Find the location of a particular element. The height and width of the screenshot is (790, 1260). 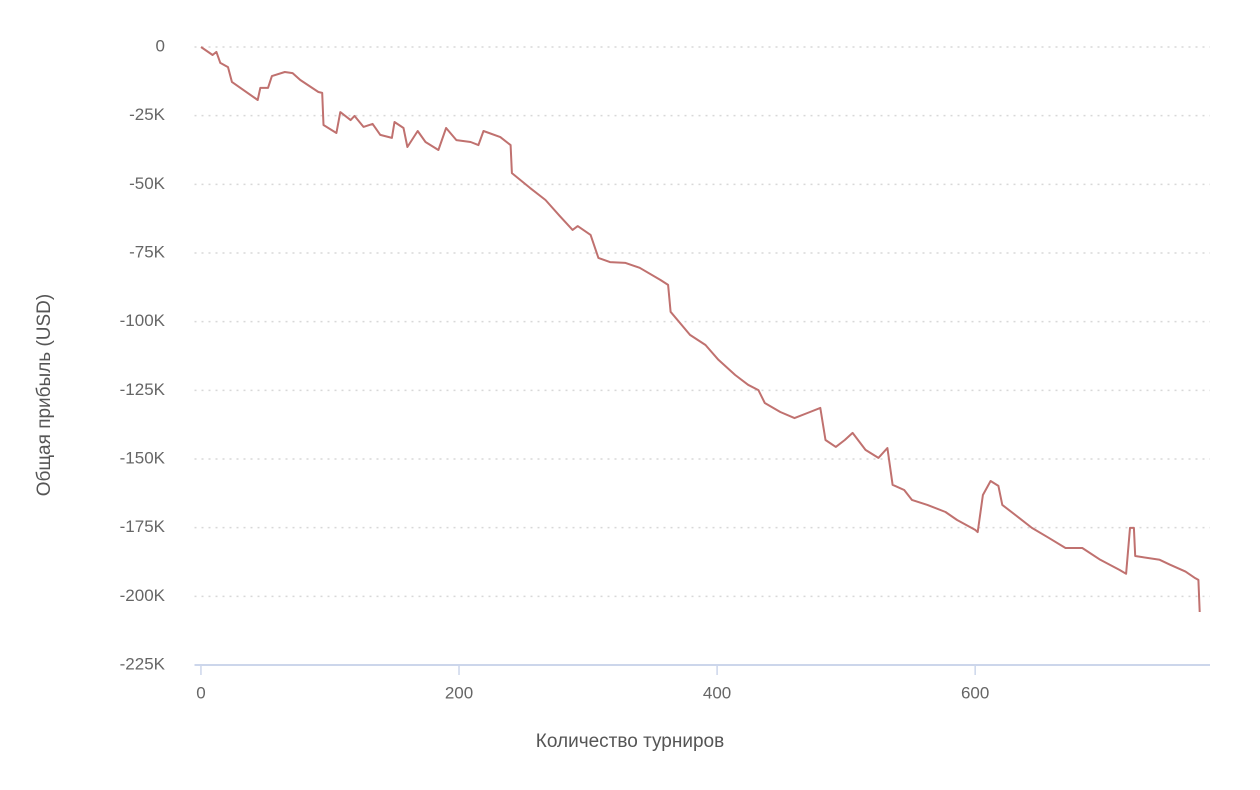

x-tick-label: 400 is located at coordinates (717, 692).